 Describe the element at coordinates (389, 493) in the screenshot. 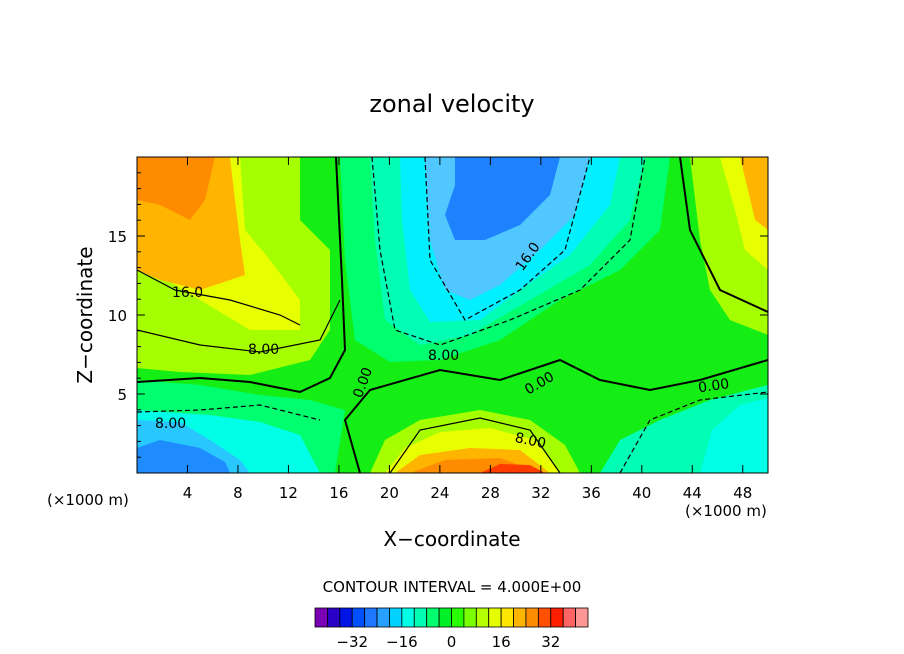

I see `x-tick-label: 20` at that location.